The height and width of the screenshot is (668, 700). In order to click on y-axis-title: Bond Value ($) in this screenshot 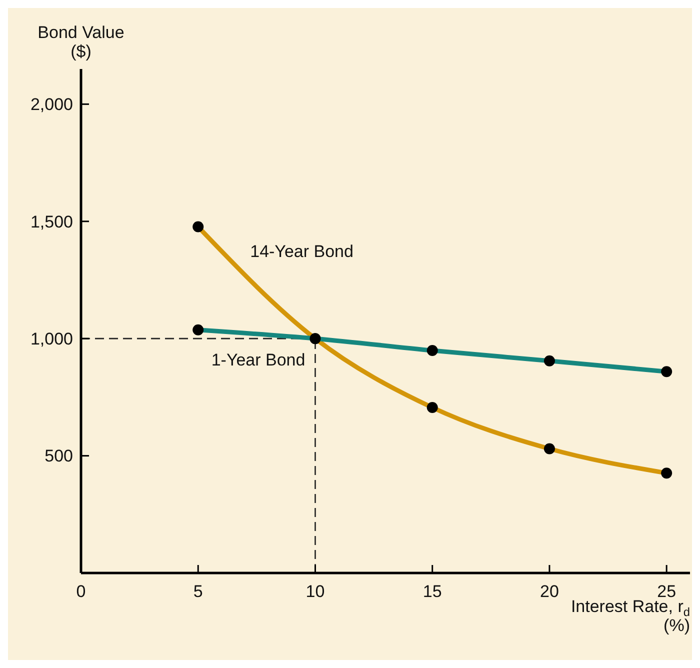, I will do `click(81, 42)`.